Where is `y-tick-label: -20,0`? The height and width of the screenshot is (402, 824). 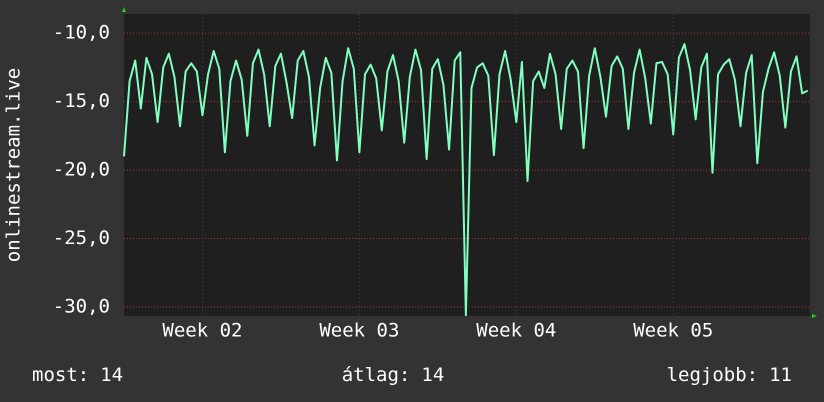 y-tick-label: -20,0 is located at coordinates (81, 170).